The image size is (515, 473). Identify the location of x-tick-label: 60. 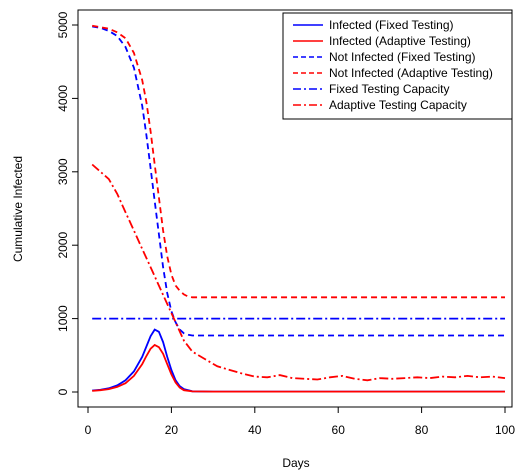
(339, 430).